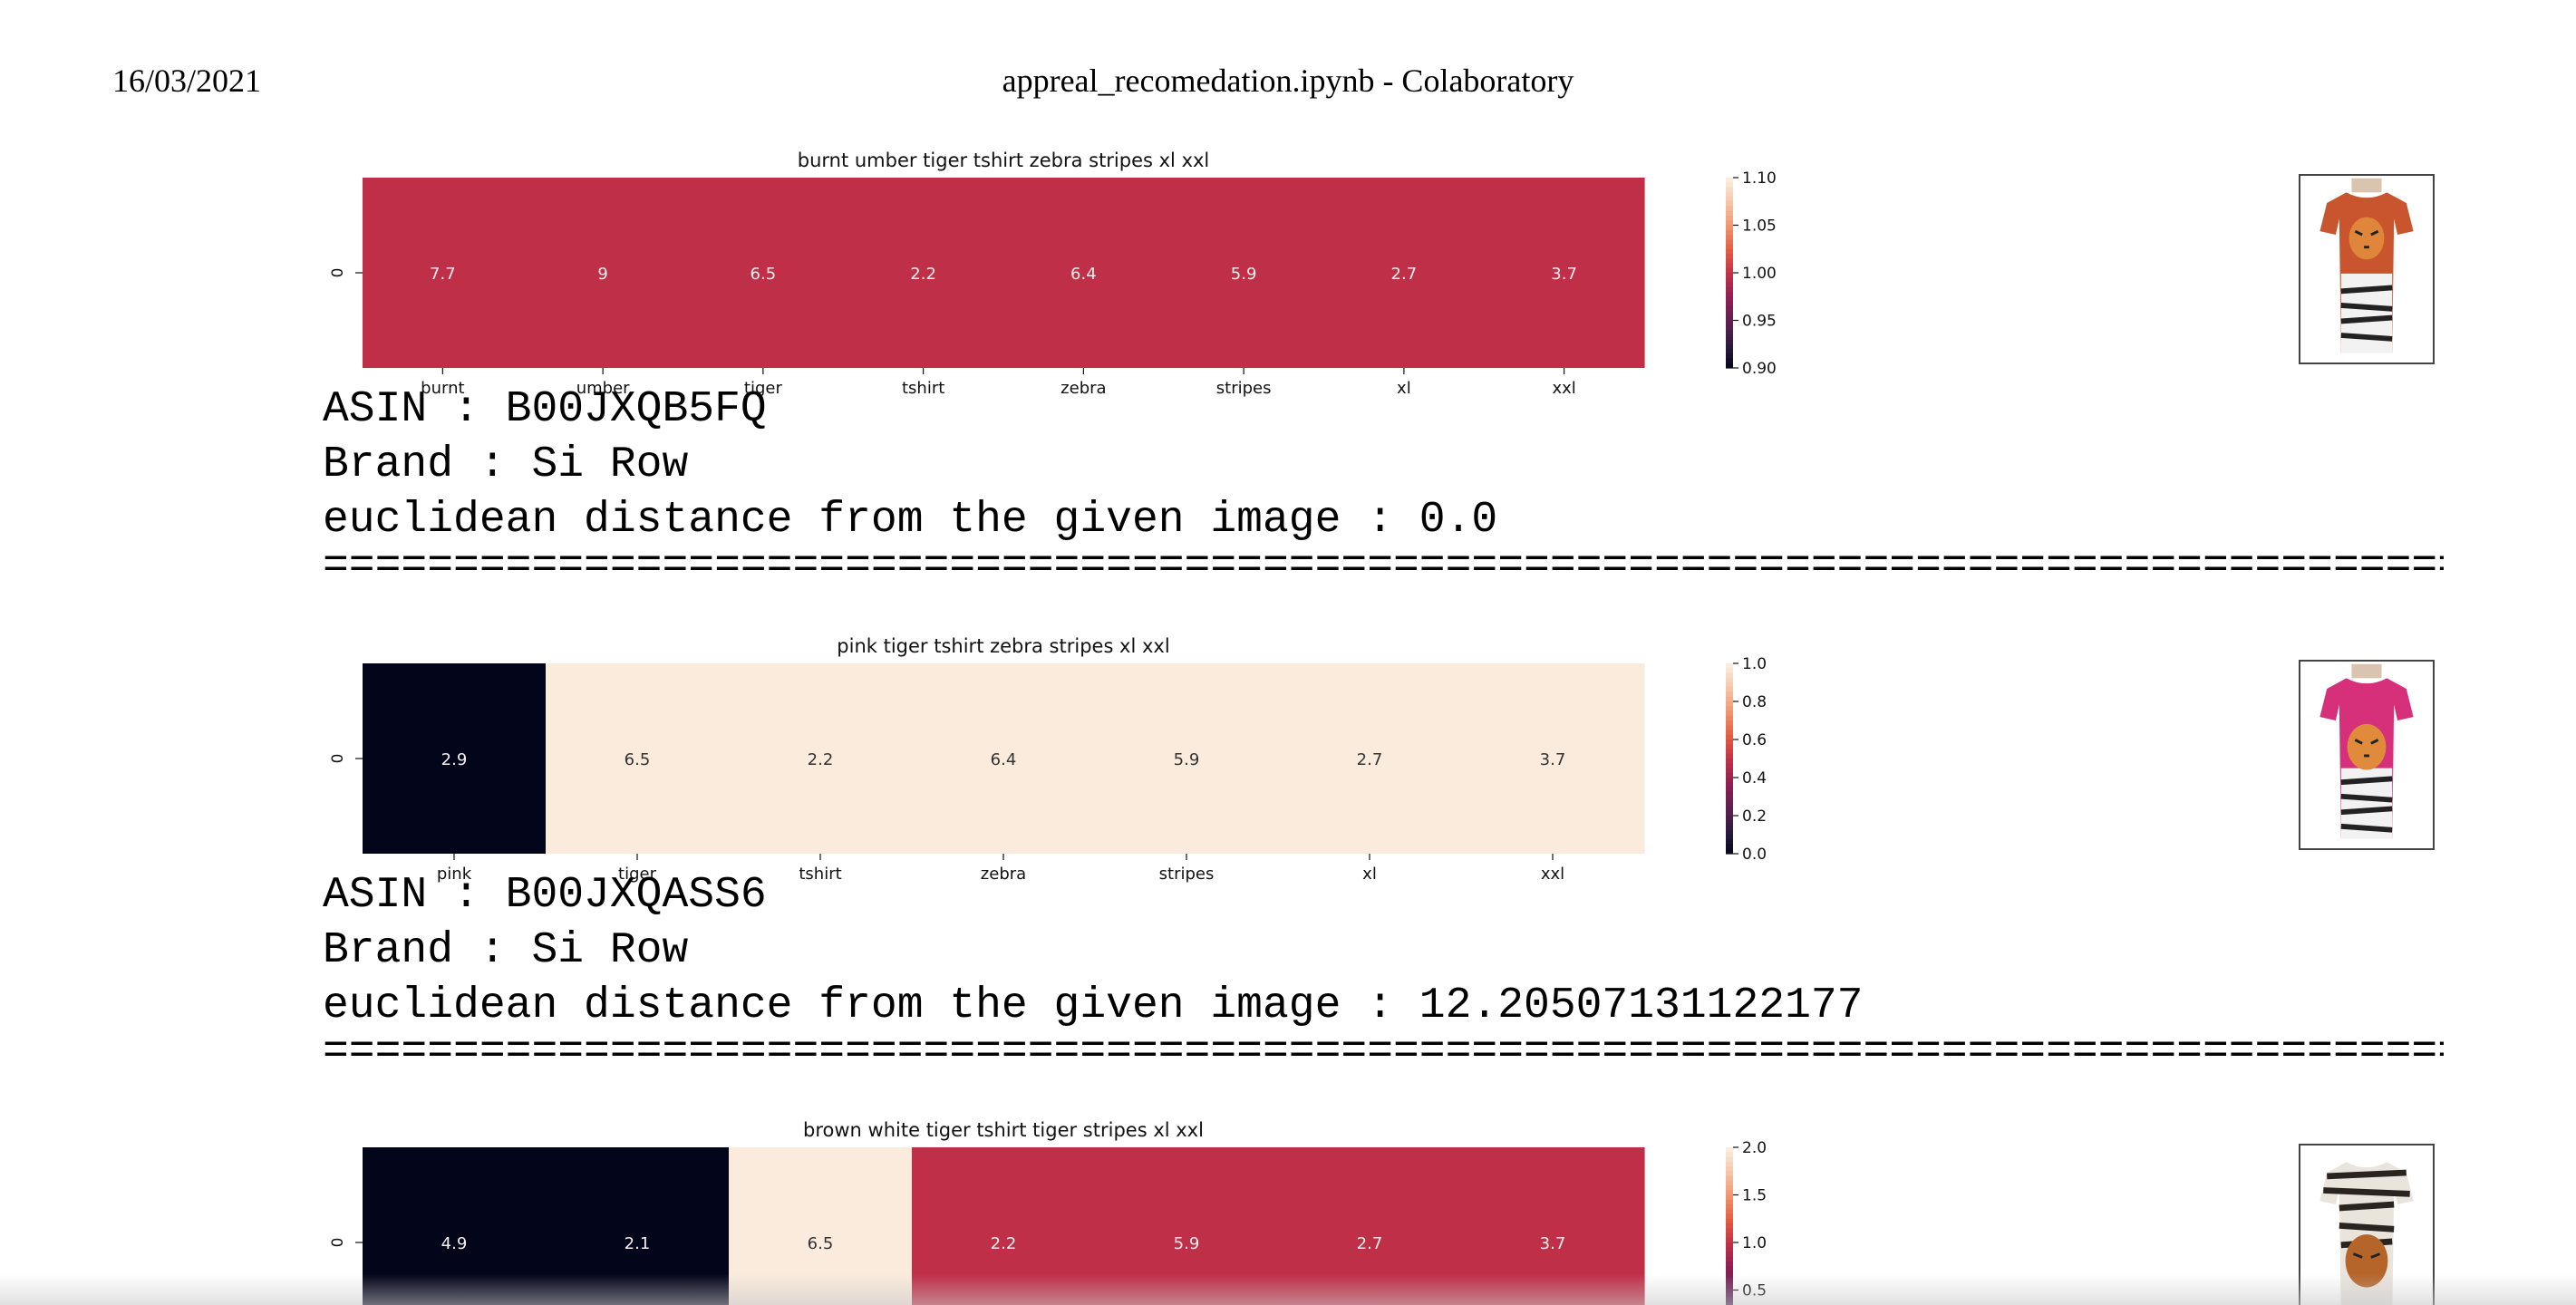 The height and width of the screenshot is (1305, 2576). What do you see at coordinates (1553, 1243) in the screenshot?
I see `heatmap-cell-label: 3.7` at bounding box center [1553, 1243].